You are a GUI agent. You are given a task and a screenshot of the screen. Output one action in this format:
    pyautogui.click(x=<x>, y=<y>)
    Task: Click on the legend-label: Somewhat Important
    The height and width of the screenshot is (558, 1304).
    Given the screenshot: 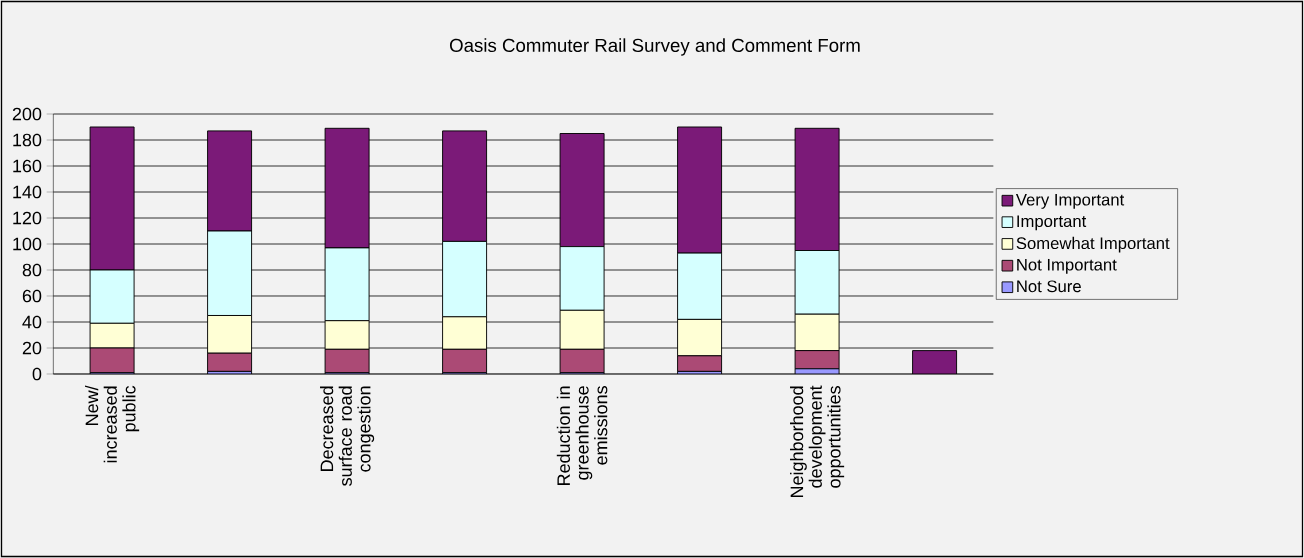 What is the action you would take?
    pyautogui.click(x=1093, y=244)
    